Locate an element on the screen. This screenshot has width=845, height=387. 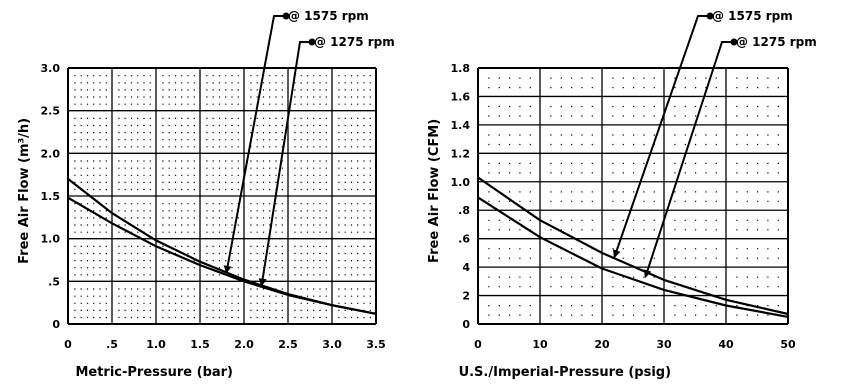
chart2-y-tick-label: .8 is located at coordinates (464, 210).